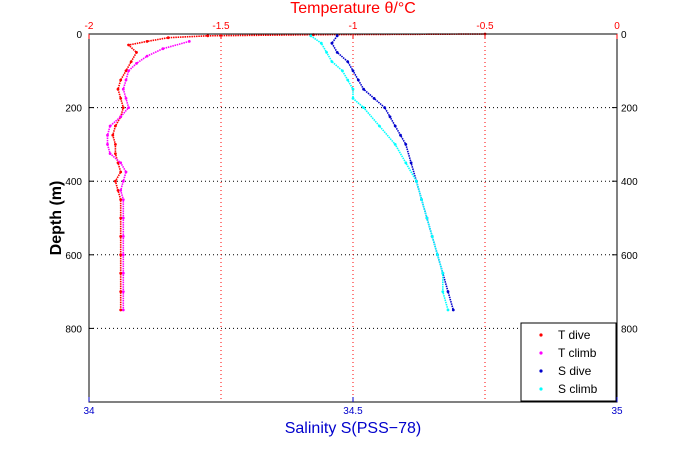 This screenshot has height=454, width=681. Describe the element at coordinates (574, 335) in the screenshot. I see `legend-label: T dive` at that location.